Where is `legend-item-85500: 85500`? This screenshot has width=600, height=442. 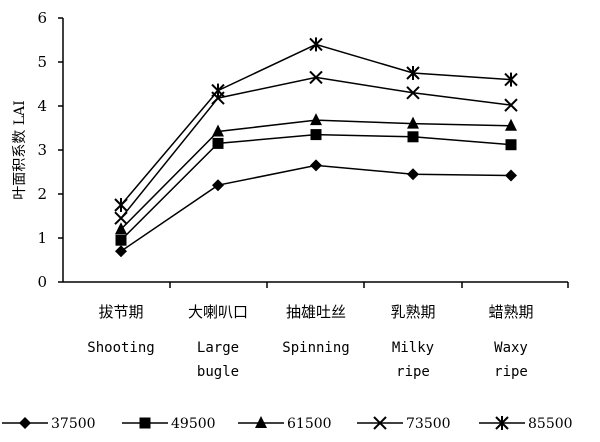 legend-item-85500: 85500 is located at coordinates (526, 424).